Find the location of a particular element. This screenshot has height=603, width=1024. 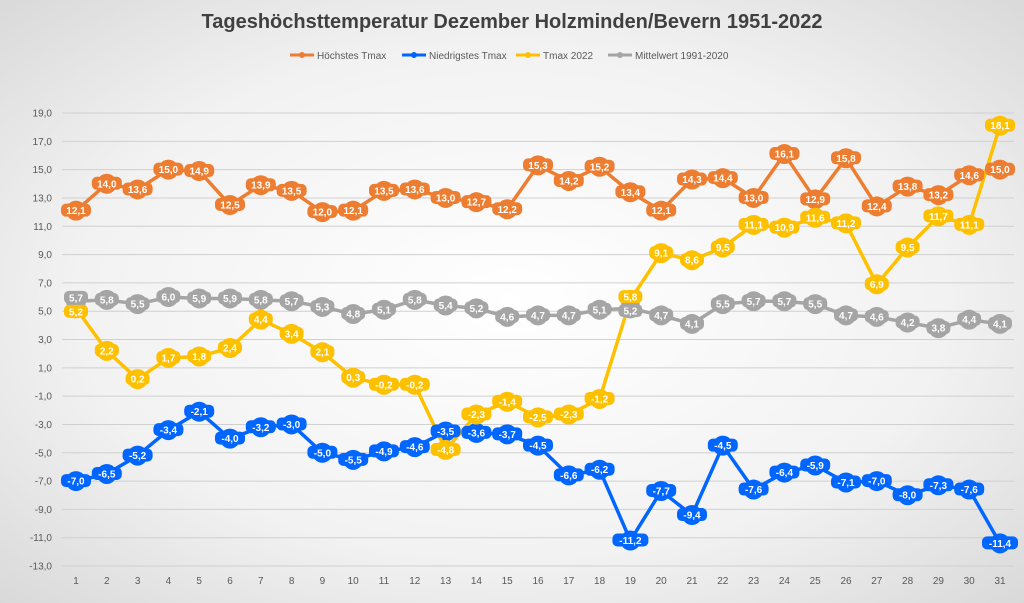

data-label: -3,6 is located at coordinates (477, 433).